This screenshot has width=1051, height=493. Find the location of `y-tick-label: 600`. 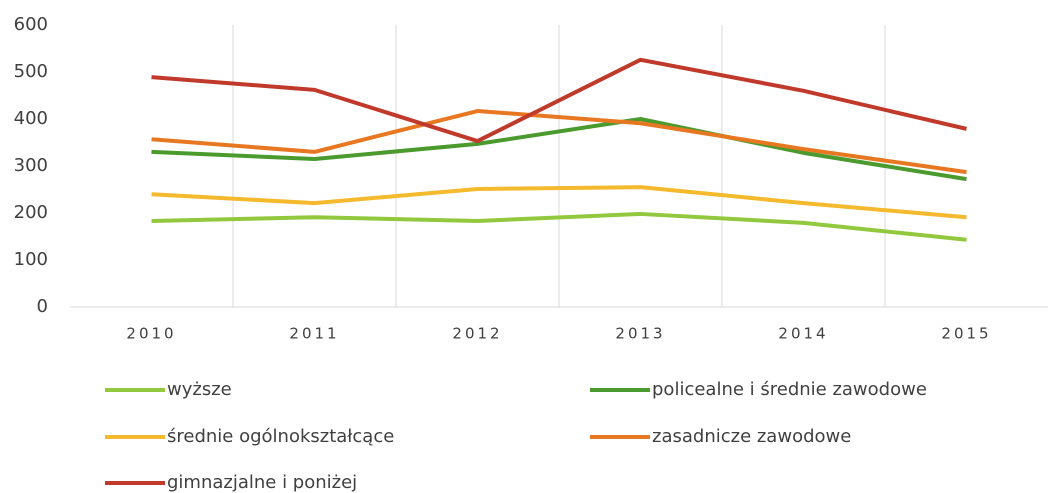

y-tick-label: 600 is located at coordinates (31, 24).